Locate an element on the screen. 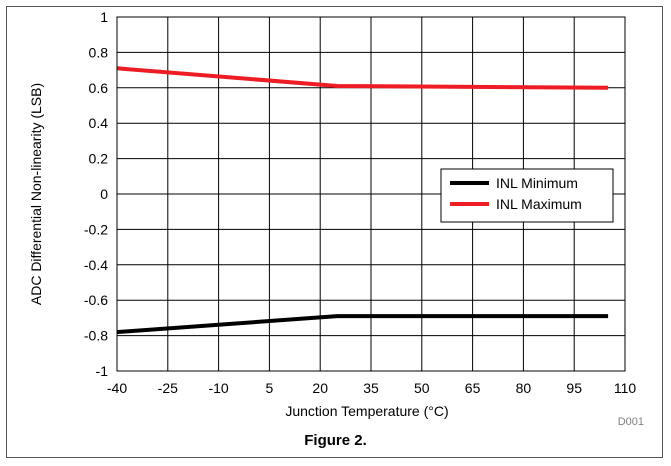 The width and height of the screenshot is (671, 466). y-tick-labels: -1 -0.8 -0.6 -0.4 -0.2 0 0.2 0.4 0.6 0.8 1 is located at coordinates (96, 194).